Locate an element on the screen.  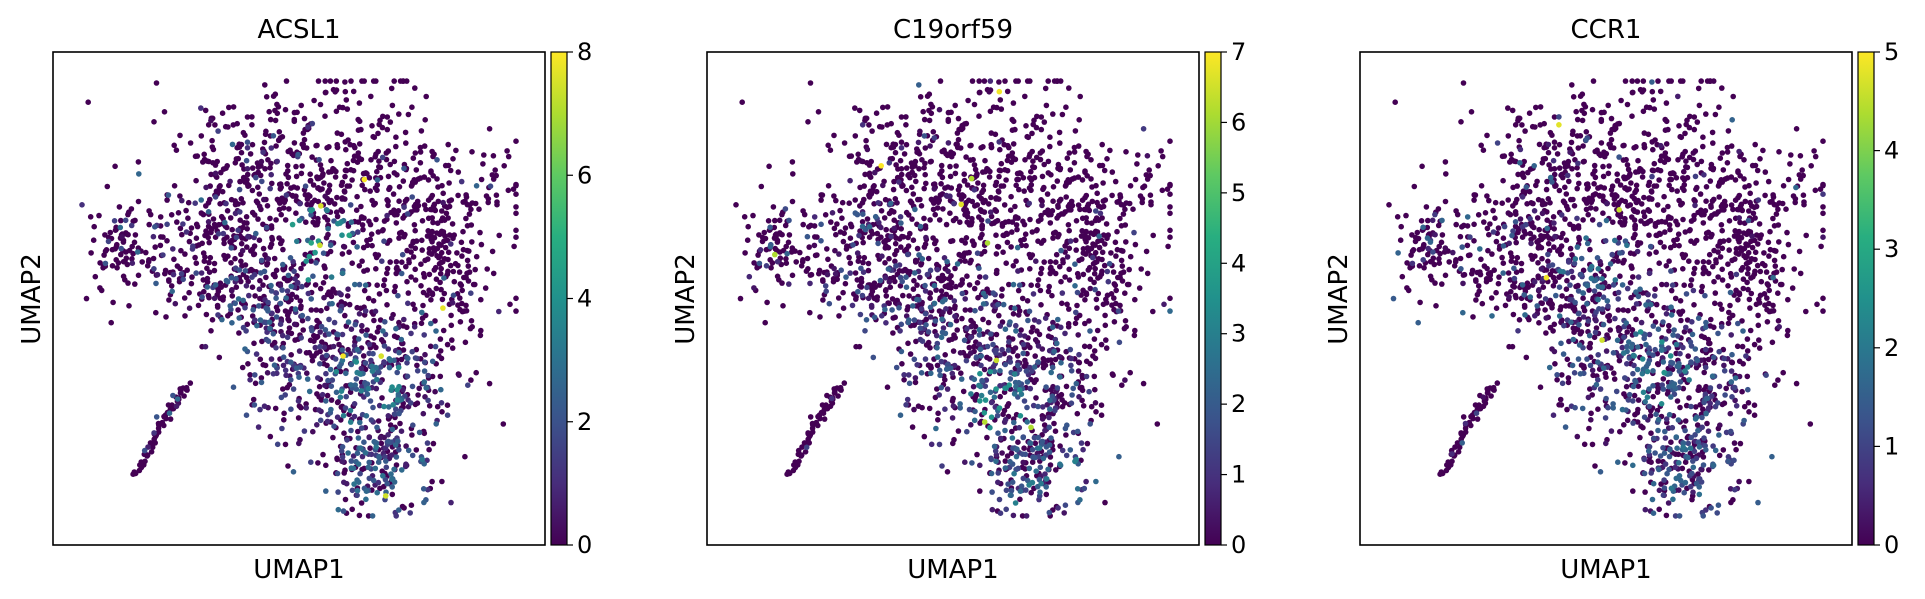
colorbar-tick-label: 6 is located at coordinates (584, 175).